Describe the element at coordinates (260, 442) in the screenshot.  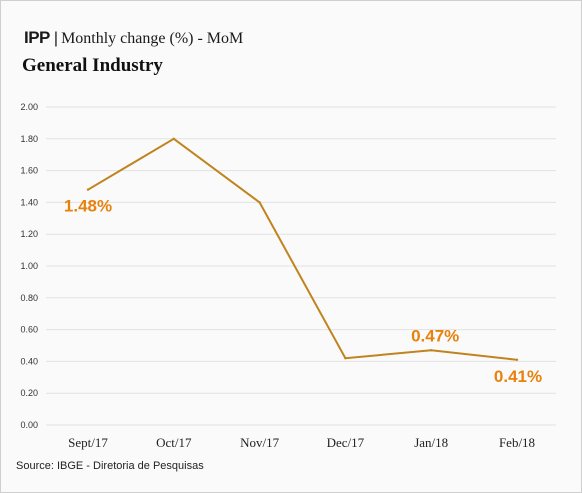
I see `x-tick-label: Nov/17` at that location.